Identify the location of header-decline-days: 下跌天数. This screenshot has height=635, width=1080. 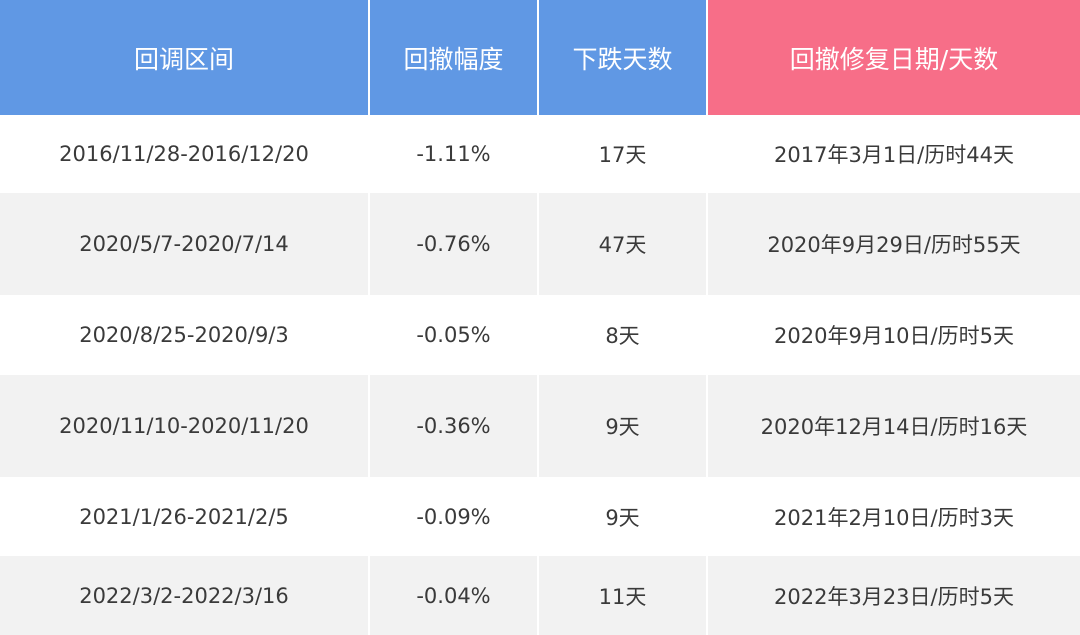
(622, 57).